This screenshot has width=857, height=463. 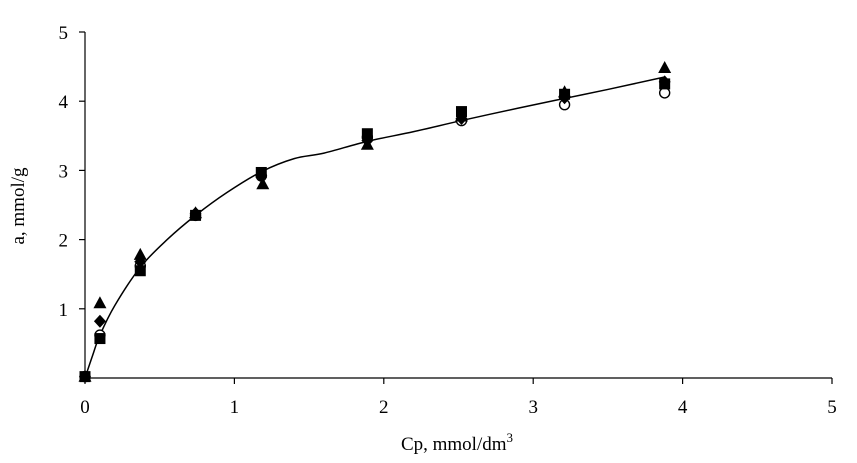 What do you see at coordinates (64, 310) in the screenshot?
I see `y-tick-label: 1` at bounding box center [64, 310].